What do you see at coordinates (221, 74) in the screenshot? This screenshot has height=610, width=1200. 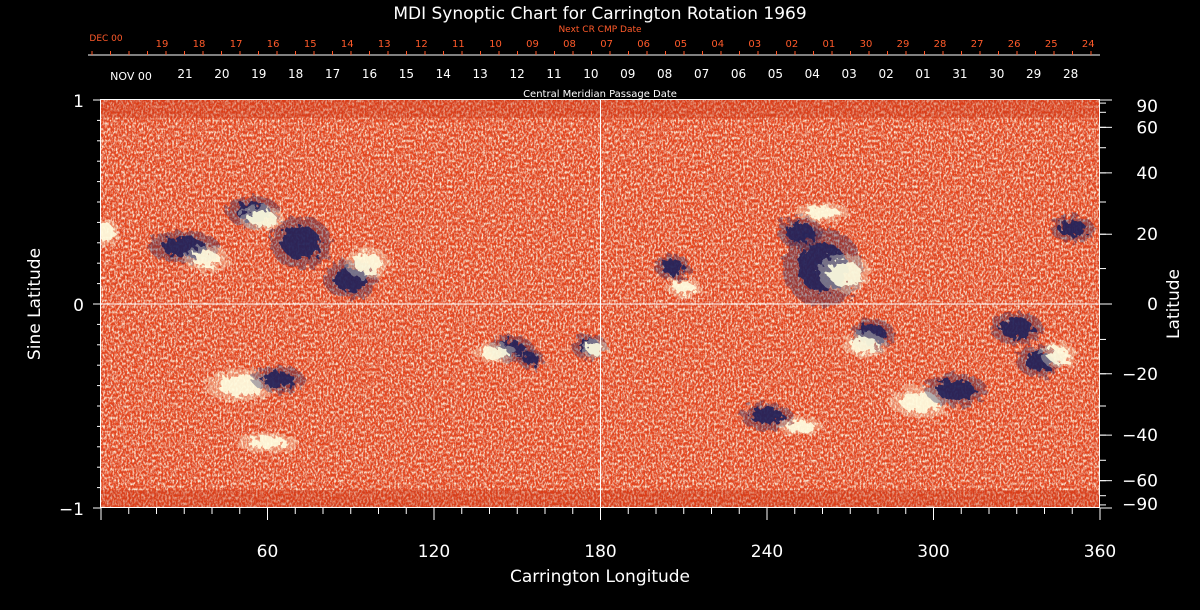 I see `cmp-date-label: 20` at bounding box center [221, 74].